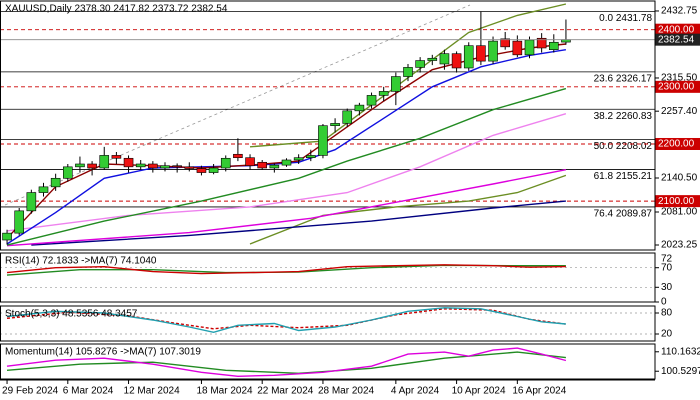 This screenshot has height=400, width=700. What do you see at coordinates (103, 352) in the screenshot?
I see `panel-title: Momentum(14) 105.8276 ->MA(7) 107.3019` at bounding box center [103, 352].